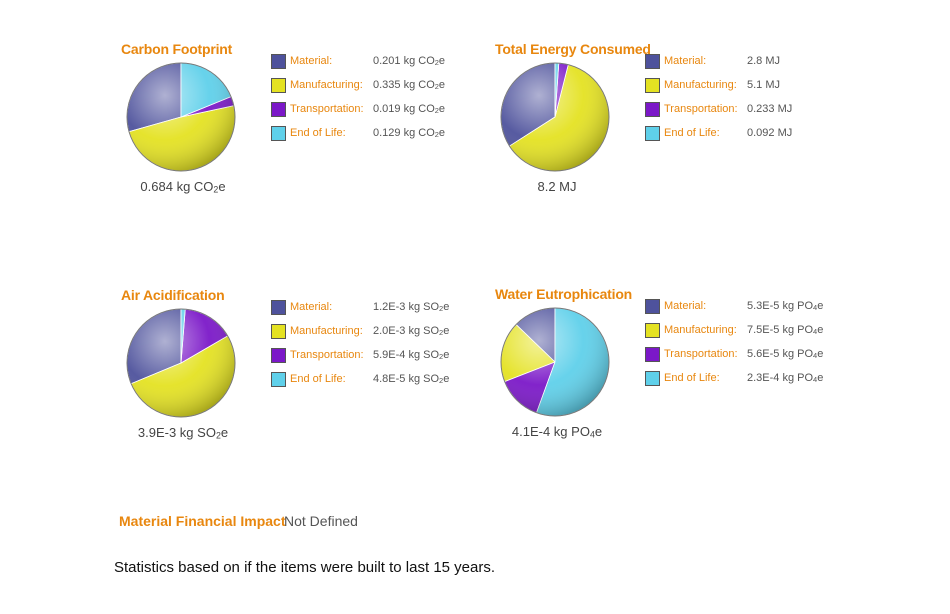 Image resolution: width=950 pixels, height=614 pixels. I want to click on legend-value-text: 0.233 MJ, so click(770, 109).